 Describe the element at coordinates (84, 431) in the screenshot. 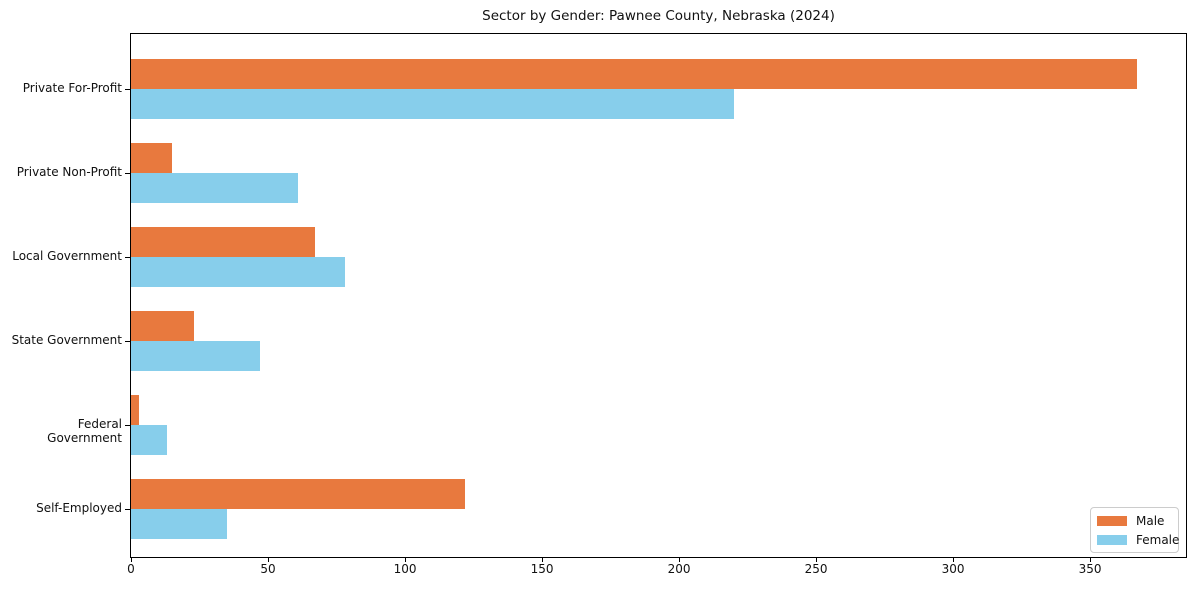

I see `y-tick-label-4: Federal Government` at that location.